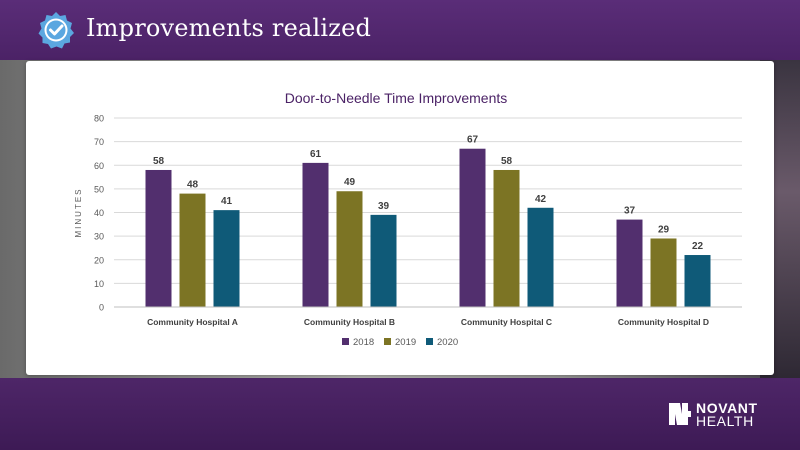  What do you see at coordinates (630, 211) in the screenshot?
I see `data-label: 37` at bounding box center [630, 211].